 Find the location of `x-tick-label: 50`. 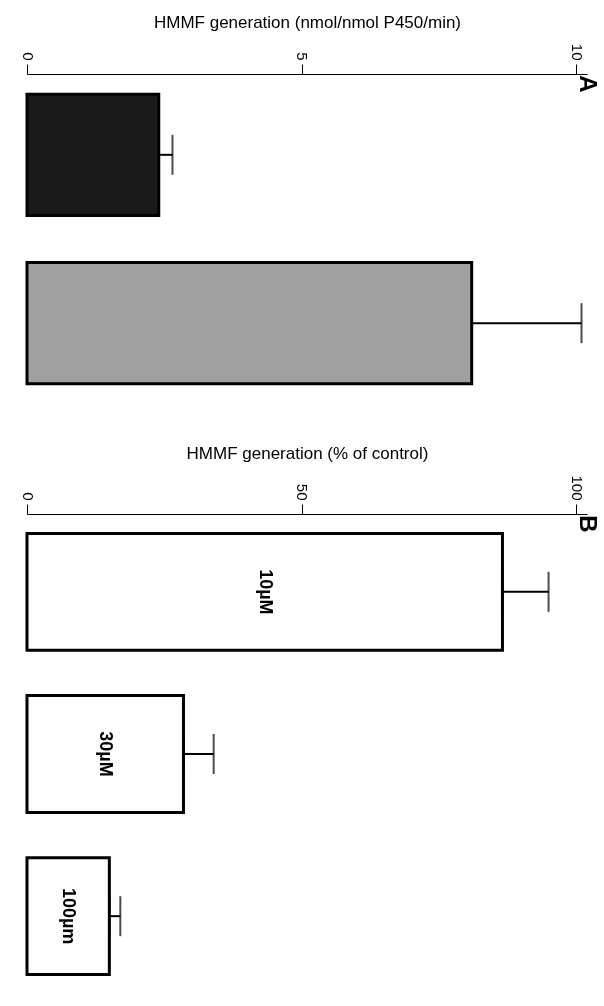

x-tick-label: 50 is located at coordinates (303, 492).